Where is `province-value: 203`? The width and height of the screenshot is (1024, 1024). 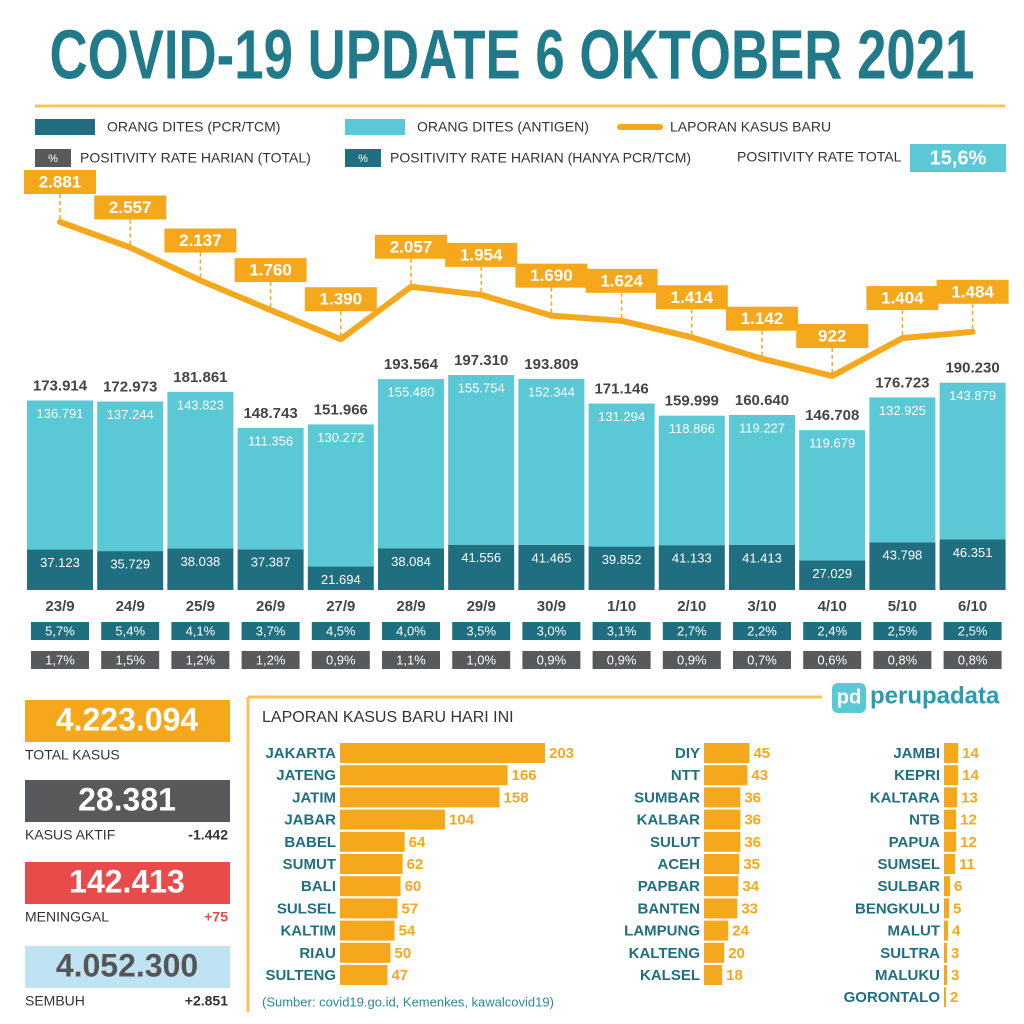 province-value: 203 is located at coordinates (561, 753).